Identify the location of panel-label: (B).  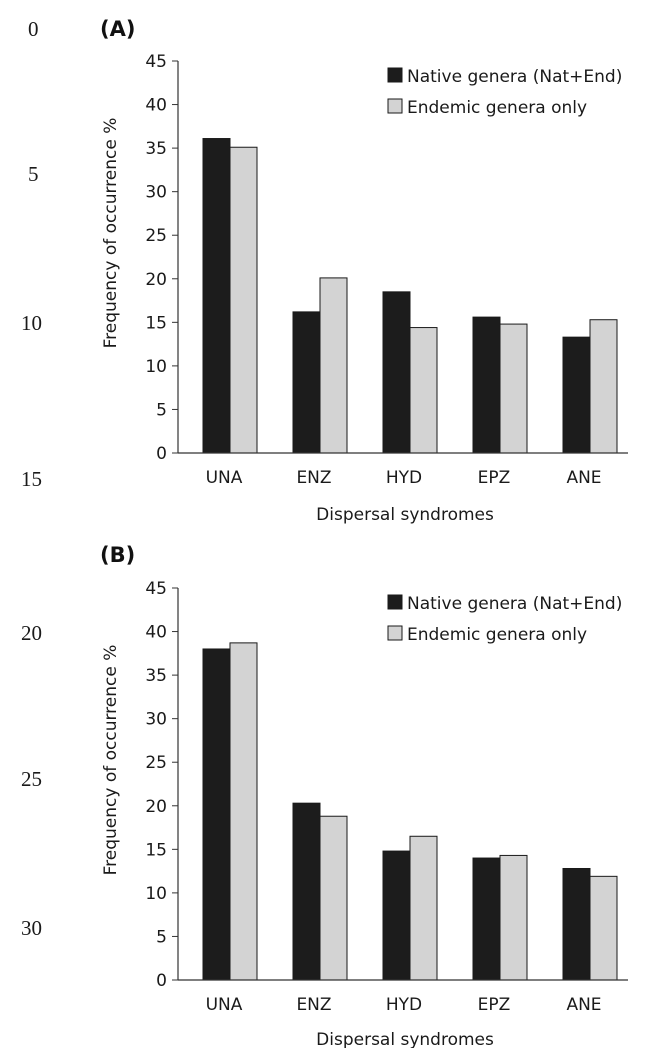
(117, 555).